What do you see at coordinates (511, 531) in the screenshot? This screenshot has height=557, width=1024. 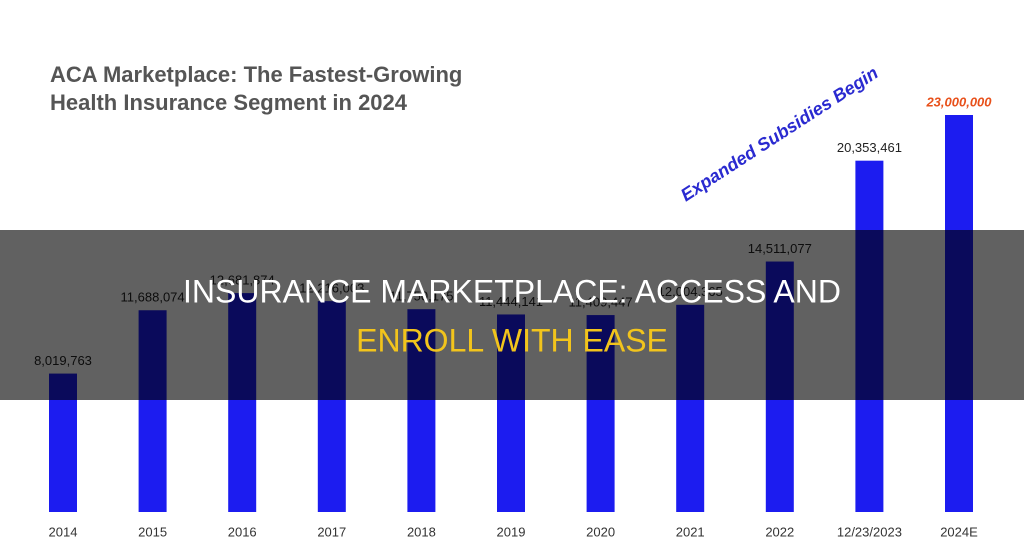 I see `x-tick-label: 2019` at bounding box center [511, 531].